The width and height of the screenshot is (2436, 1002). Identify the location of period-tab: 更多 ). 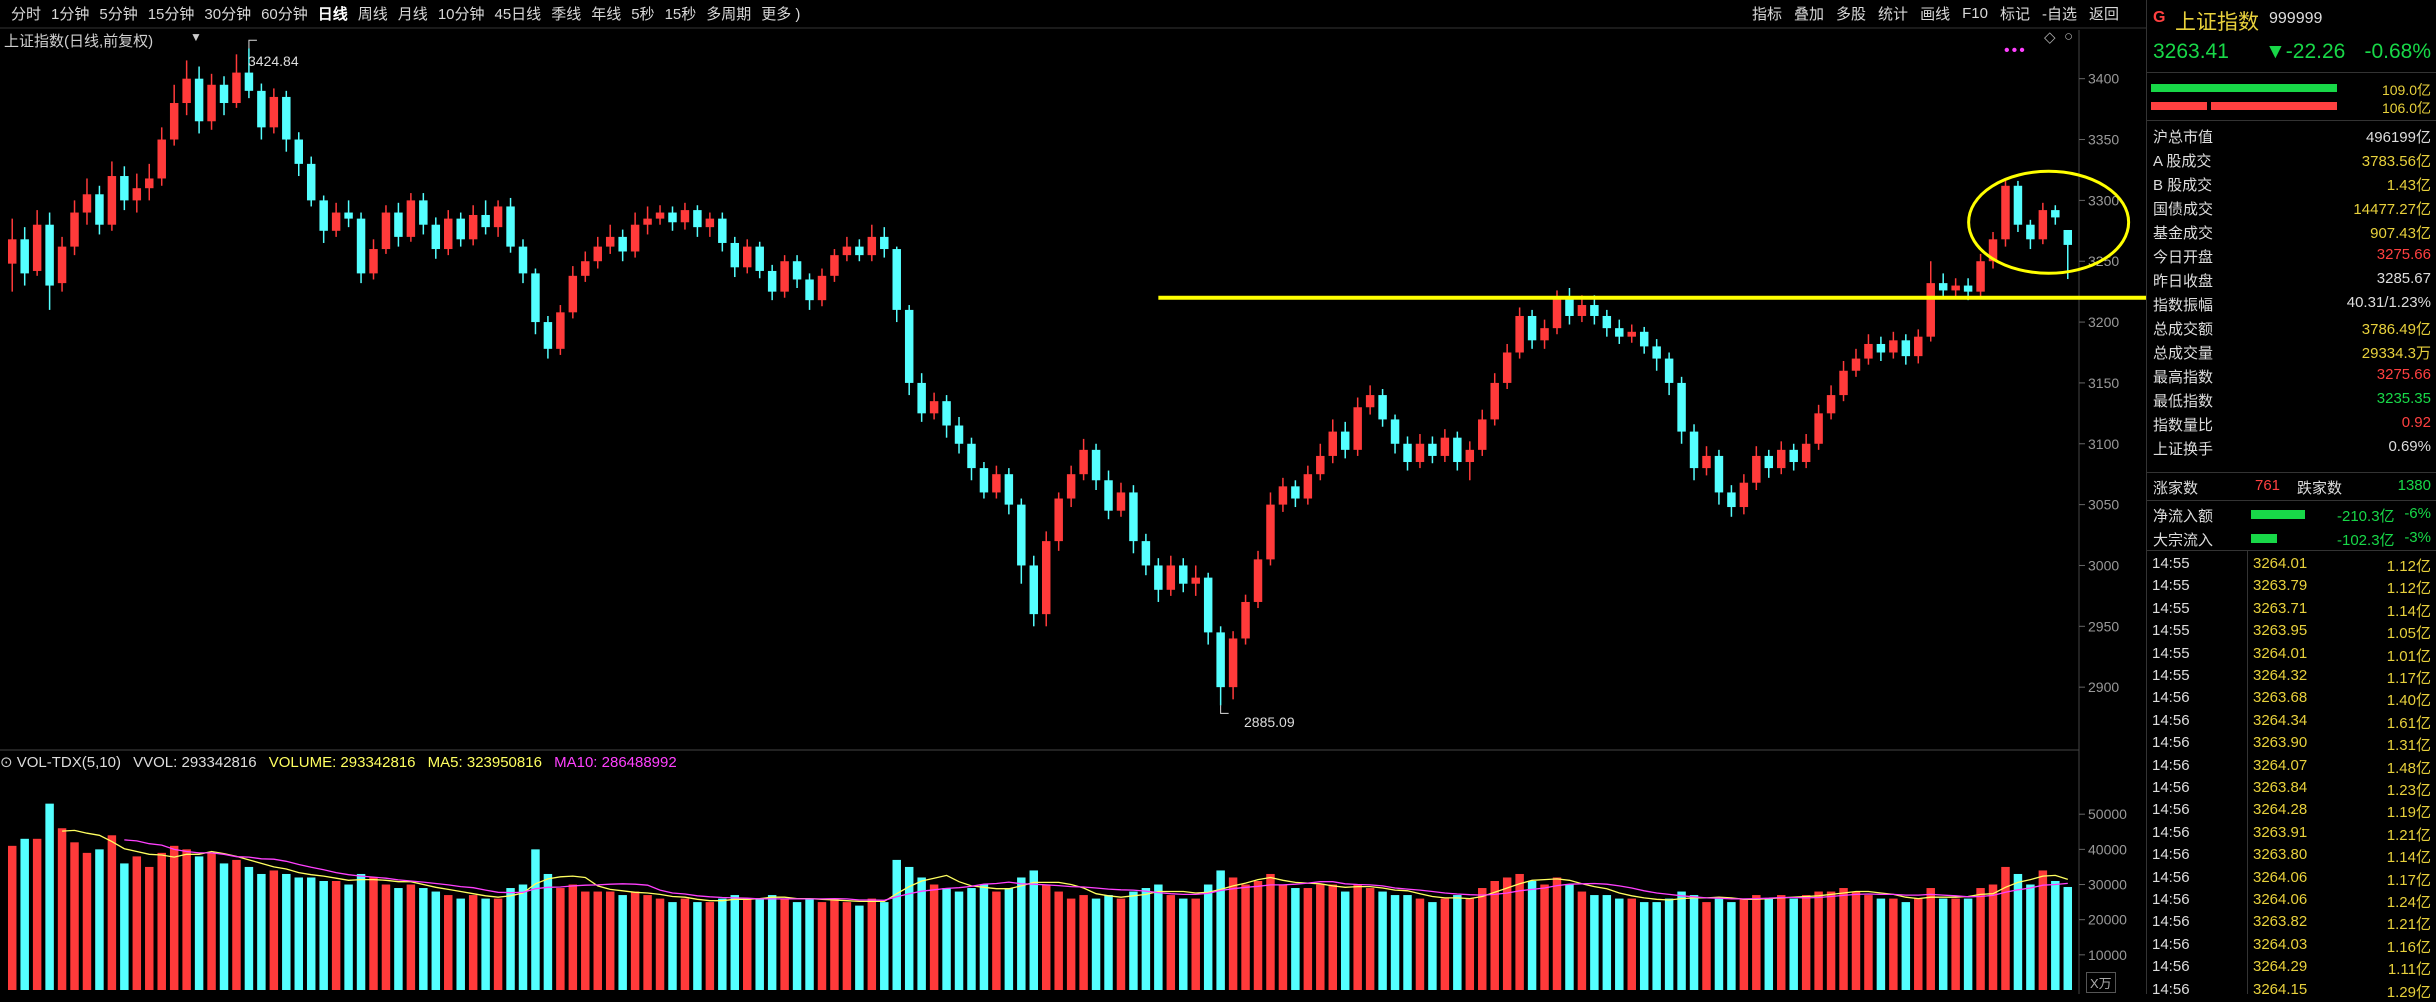
(781, 14).